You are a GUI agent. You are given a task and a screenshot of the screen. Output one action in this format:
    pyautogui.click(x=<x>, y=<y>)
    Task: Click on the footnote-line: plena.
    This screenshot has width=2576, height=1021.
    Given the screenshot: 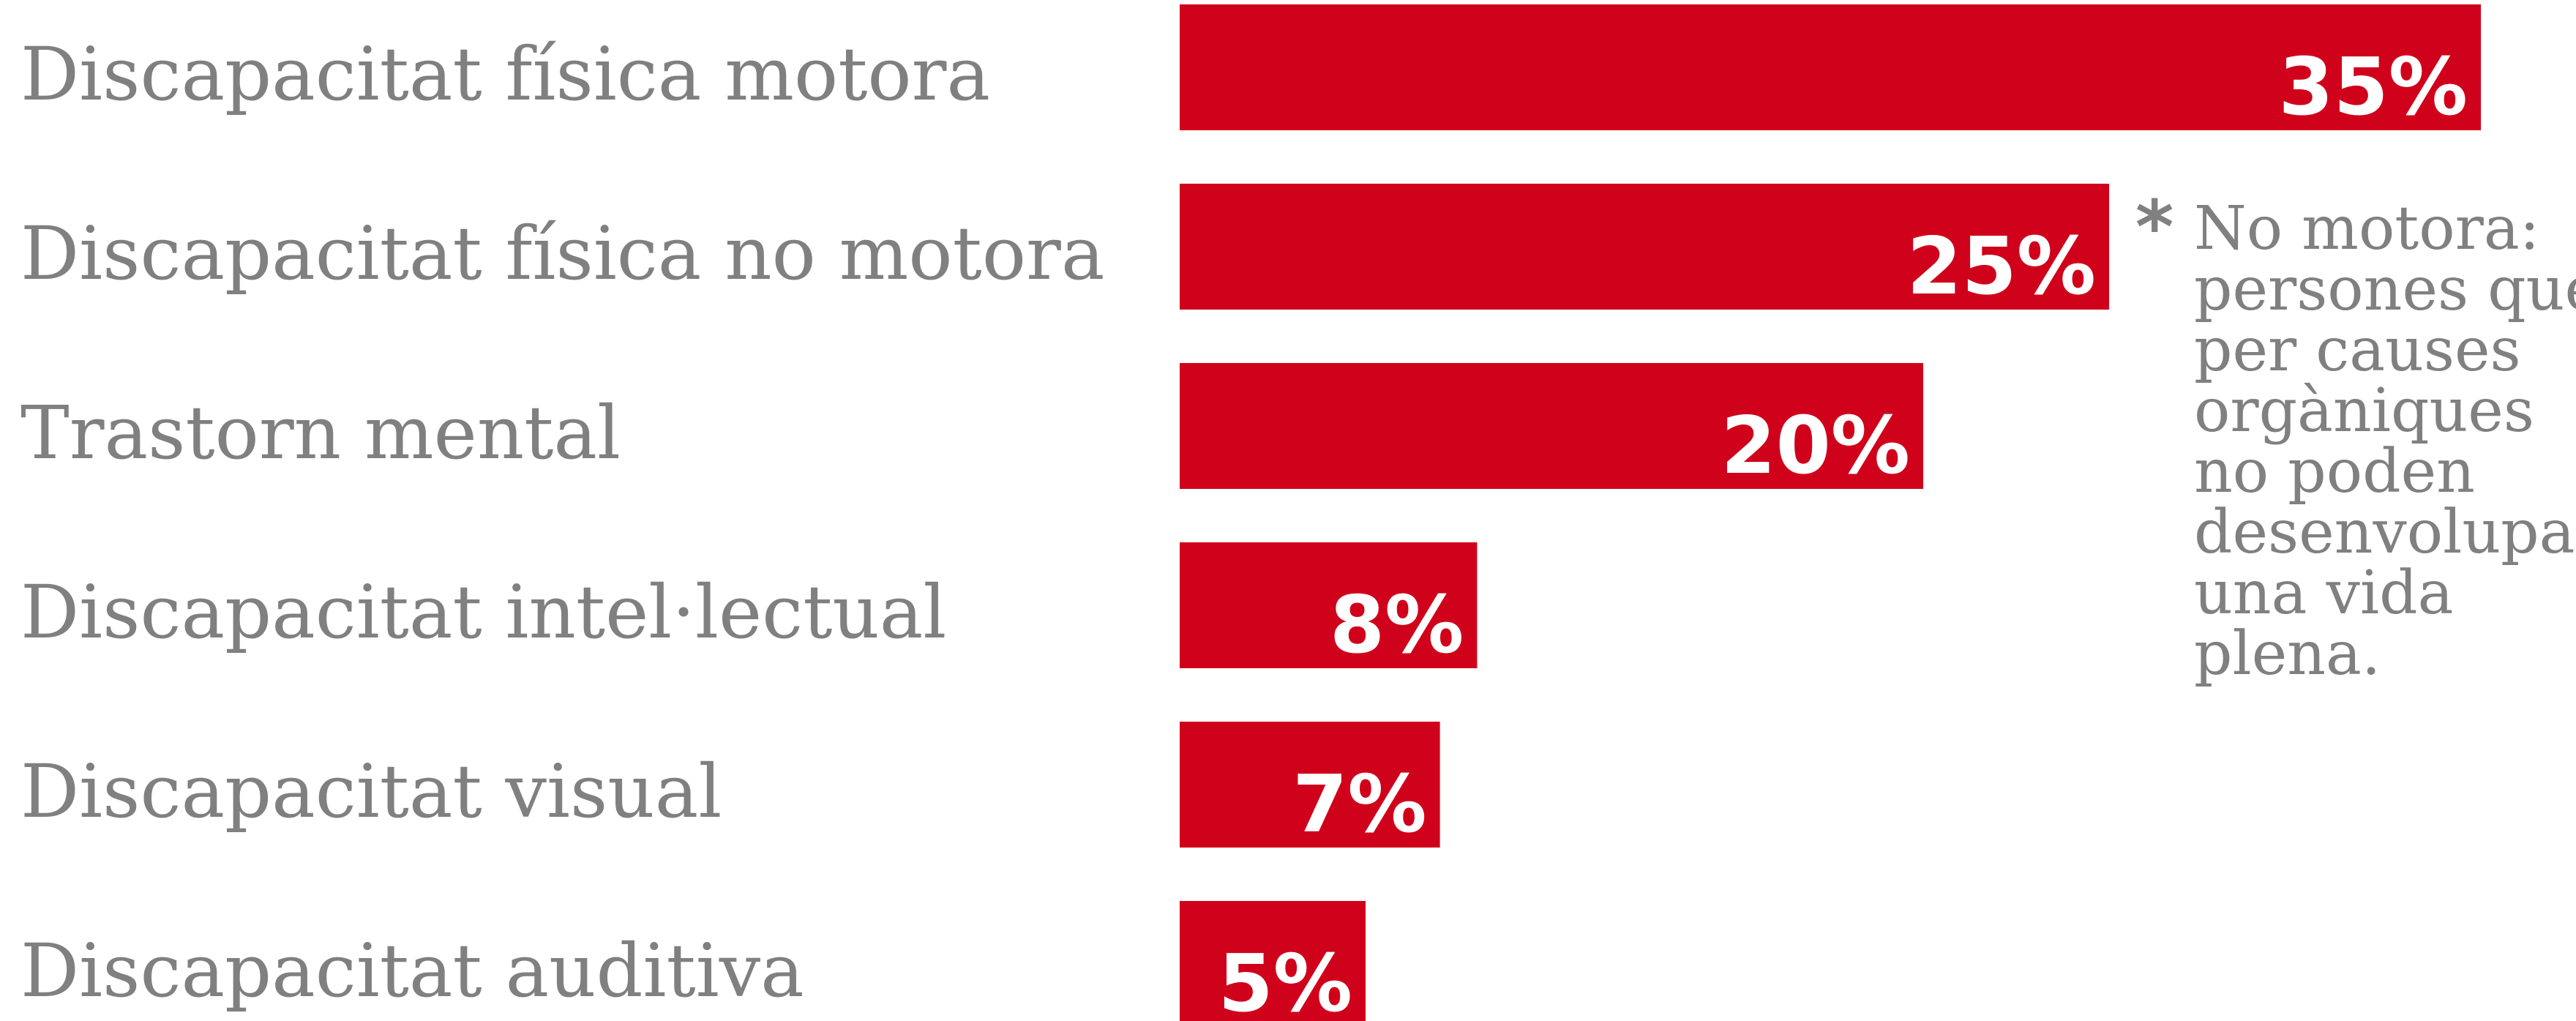 What is the action you would take?
    pyautogui.click(x=2287, y=654)
    